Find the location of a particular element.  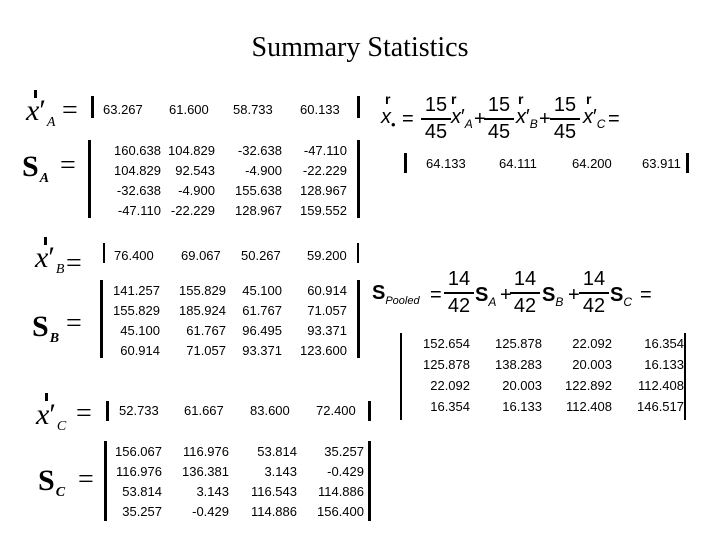

matrix-cell: -47.110 is located at coordinates (139, 210).